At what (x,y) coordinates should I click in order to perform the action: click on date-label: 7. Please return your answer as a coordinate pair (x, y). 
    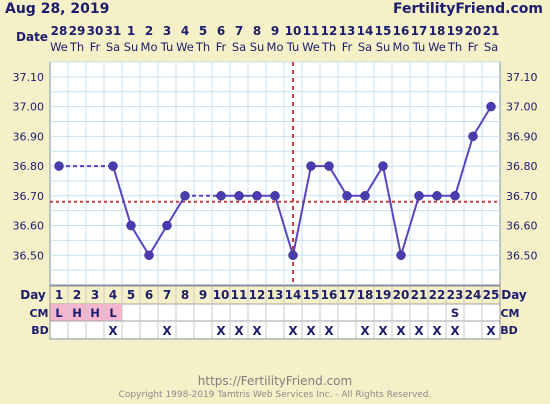
    Looking at the image, I should click on (239, 31).